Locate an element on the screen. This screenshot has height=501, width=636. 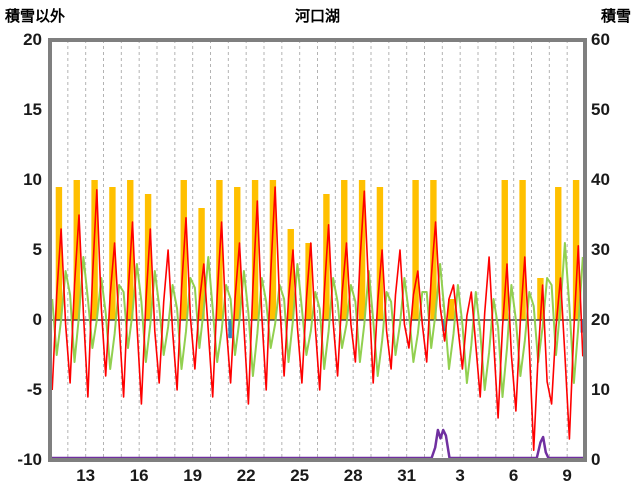
y-right-tick-label: 40 is located at coordinates (600, 179).